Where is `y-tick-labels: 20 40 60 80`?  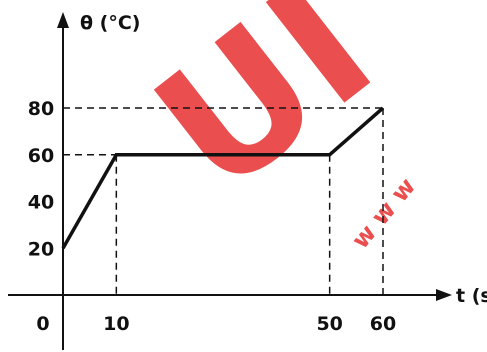 y-tick-labels: 20 40 60 80 is located at coordinates (41, 179).